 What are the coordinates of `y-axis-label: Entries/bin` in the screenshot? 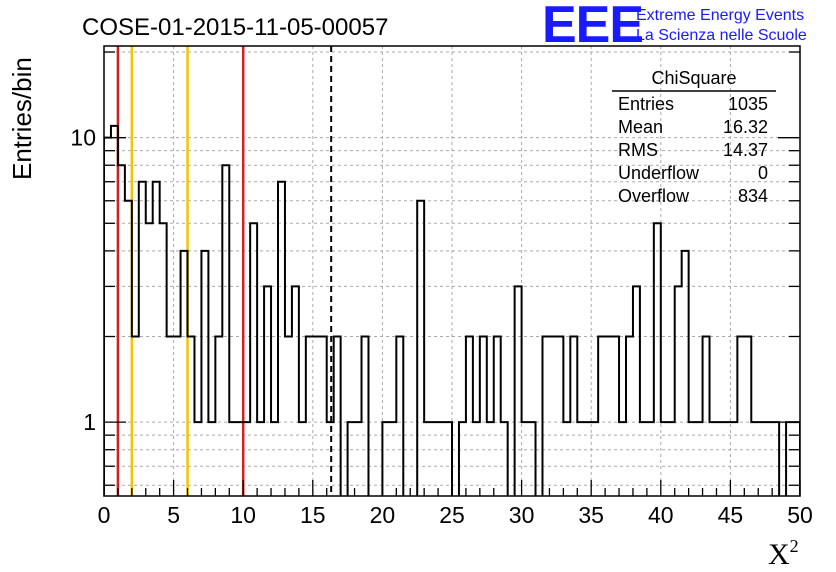 It's located at (22, 118).